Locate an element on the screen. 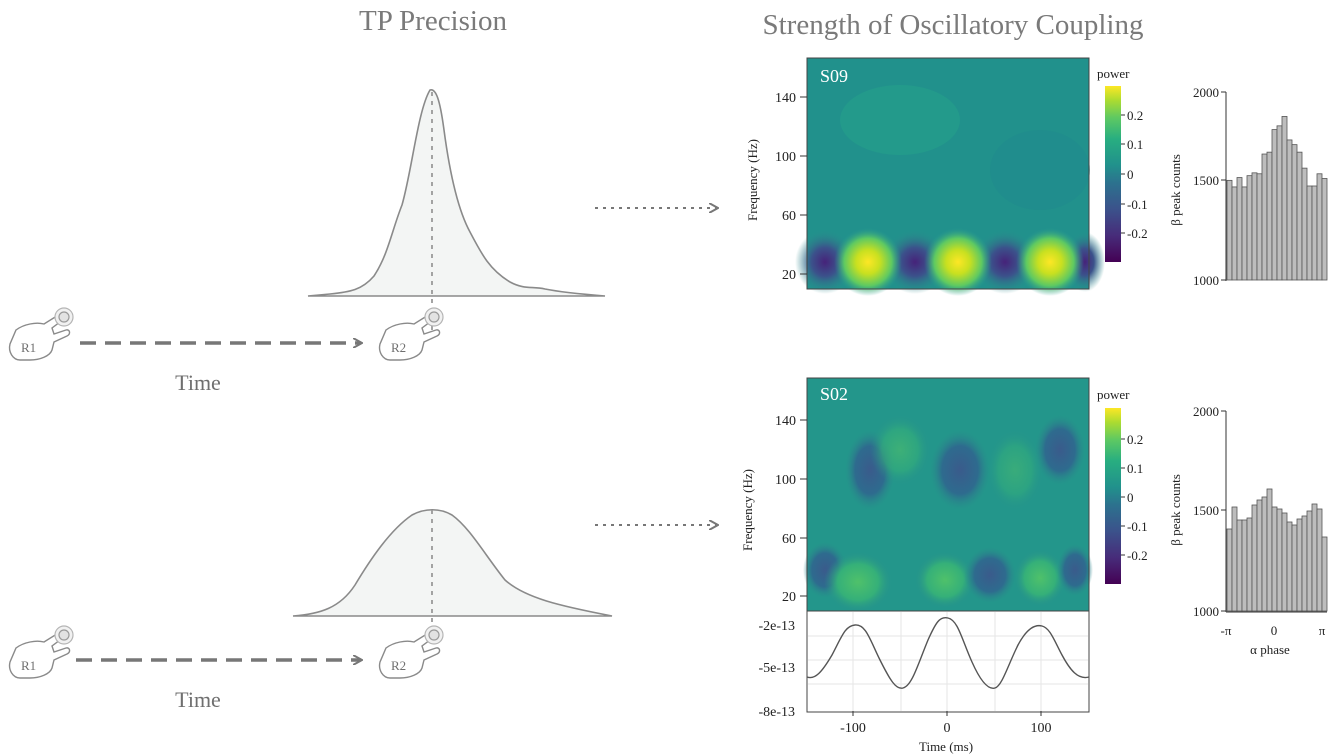 The height and width of the screenshot is (756, 1338). colorbar-tick: 0.2 is located at coordinates (1135, 439).